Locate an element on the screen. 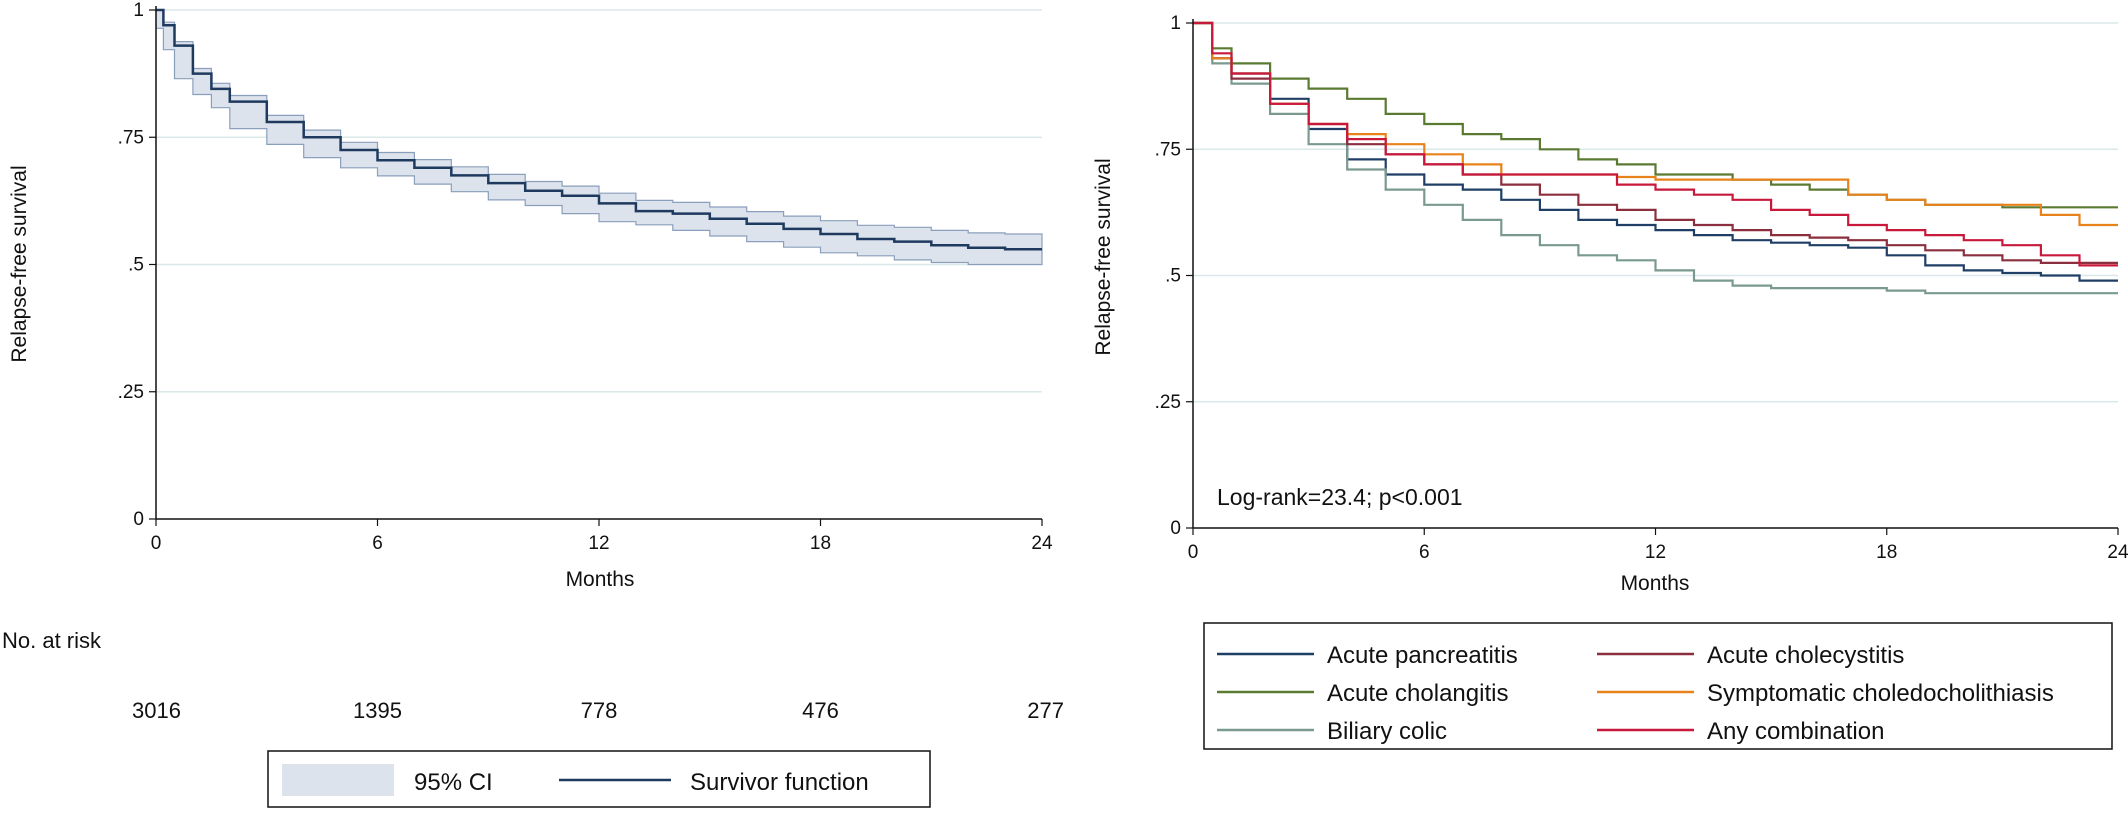 This screenshot has width=2128, height=813. risk-count: 3016 is located at coordinates (156, 710).